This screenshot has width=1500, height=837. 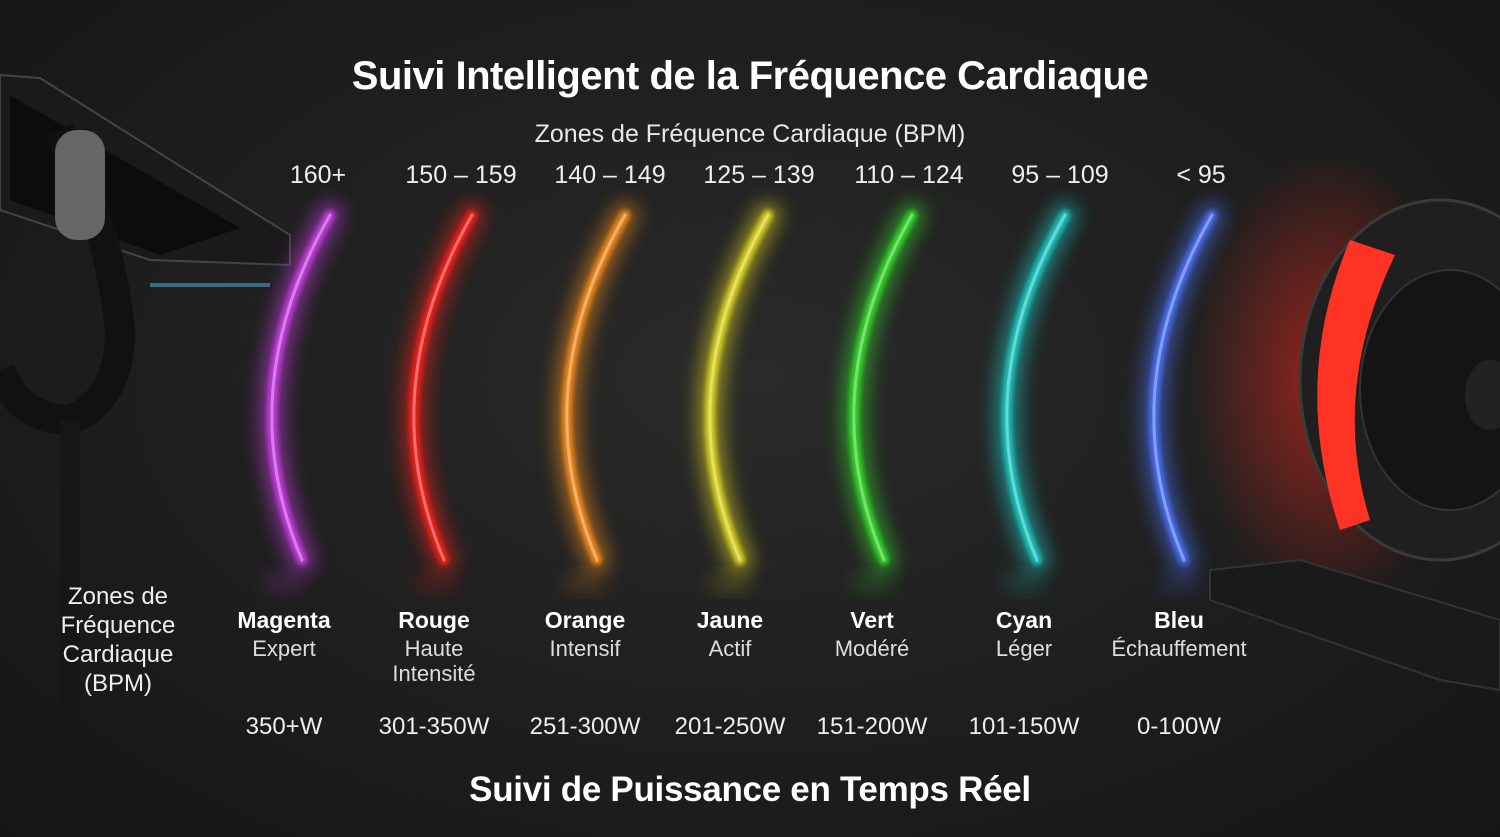 What do you see at coordinates (1024, 620) in the screenshot?
I see `zone-name: Cyan` at bounding box center [1024, 620].